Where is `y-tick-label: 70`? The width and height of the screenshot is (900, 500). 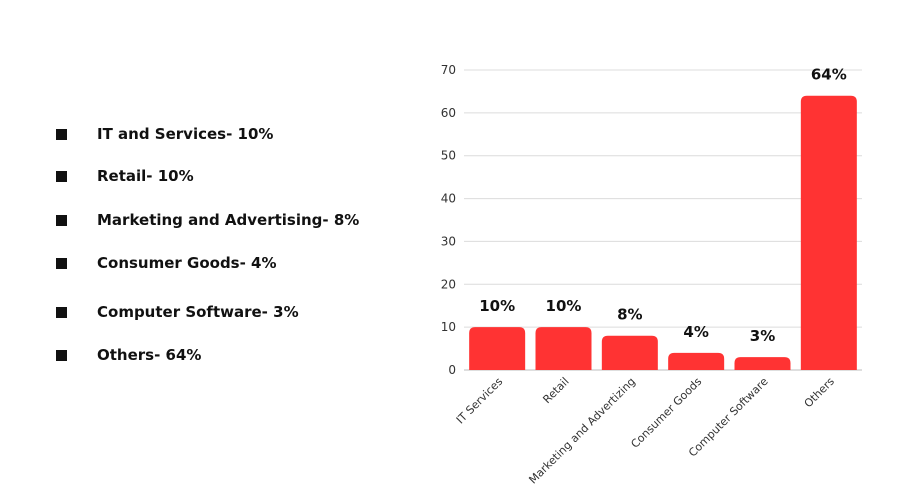
y-tick-label: 70 is located at coordinates (448, 70).